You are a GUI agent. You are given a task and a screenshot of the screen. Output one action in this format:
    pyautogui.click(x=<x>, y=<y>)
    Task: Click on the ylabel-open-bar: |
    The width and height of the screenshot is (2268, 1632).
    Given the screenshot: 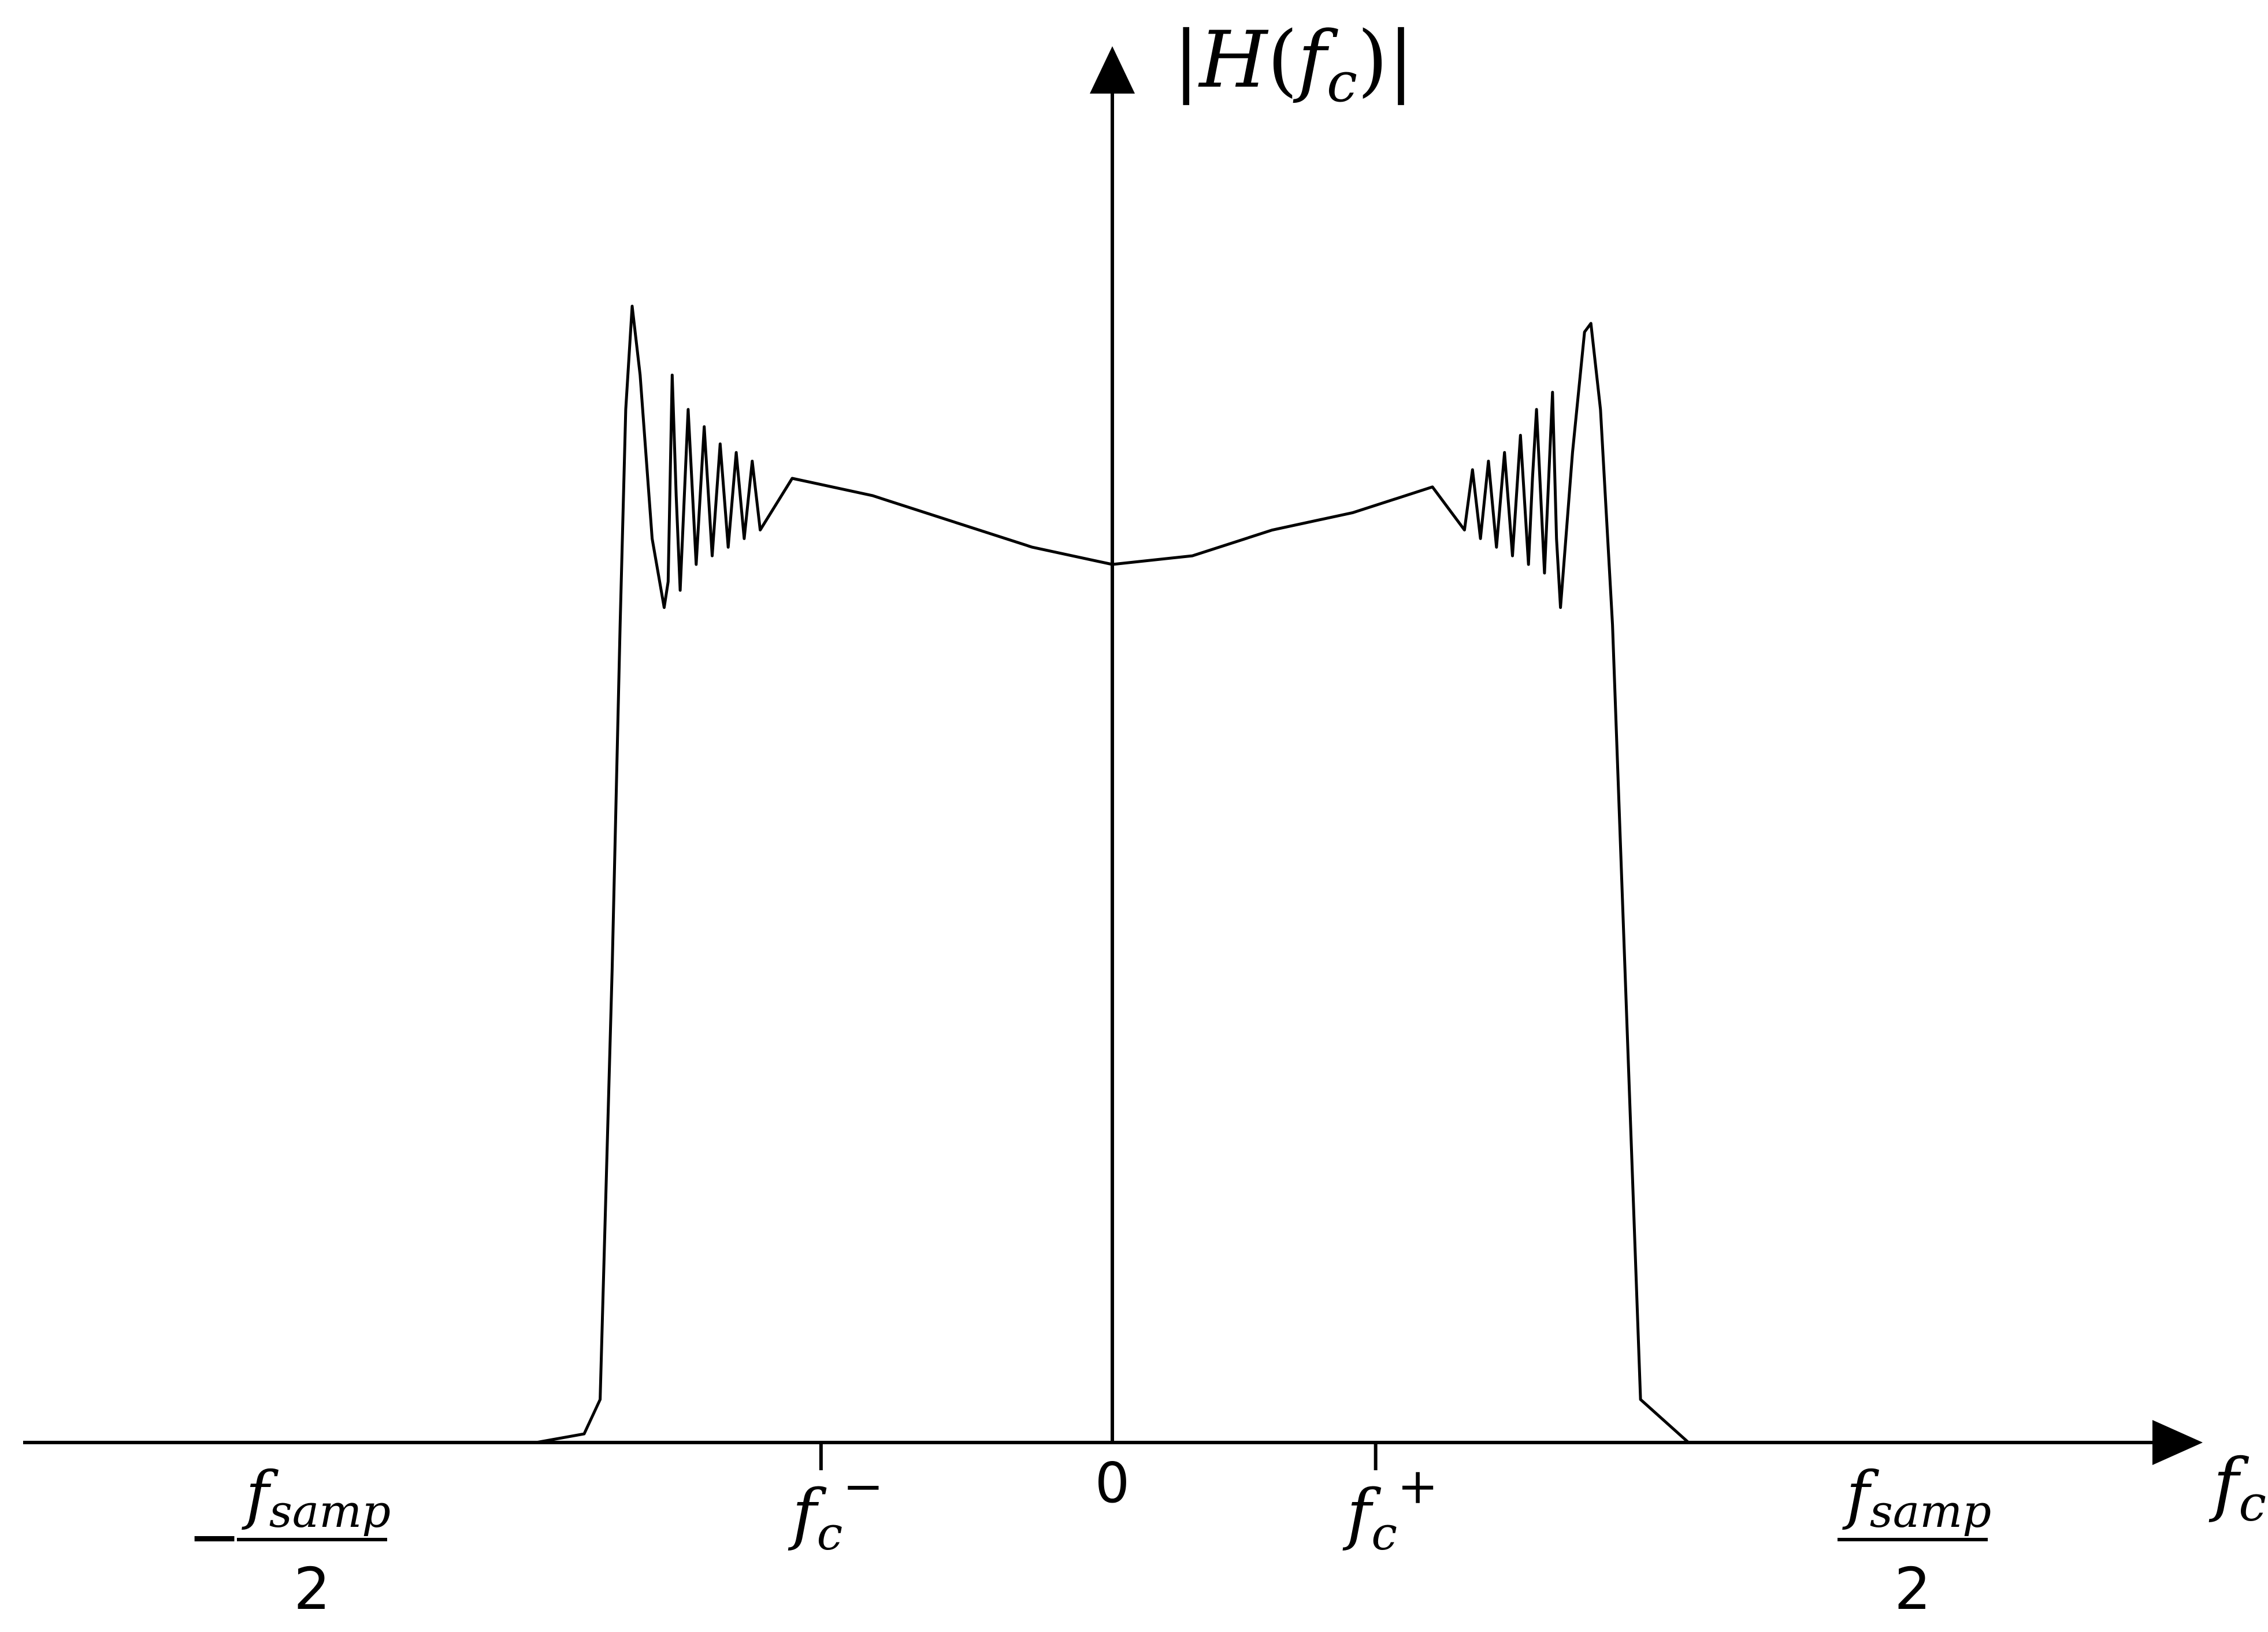 What is the action you would take?
    pyautogui.click(x=1186, y=59)
    